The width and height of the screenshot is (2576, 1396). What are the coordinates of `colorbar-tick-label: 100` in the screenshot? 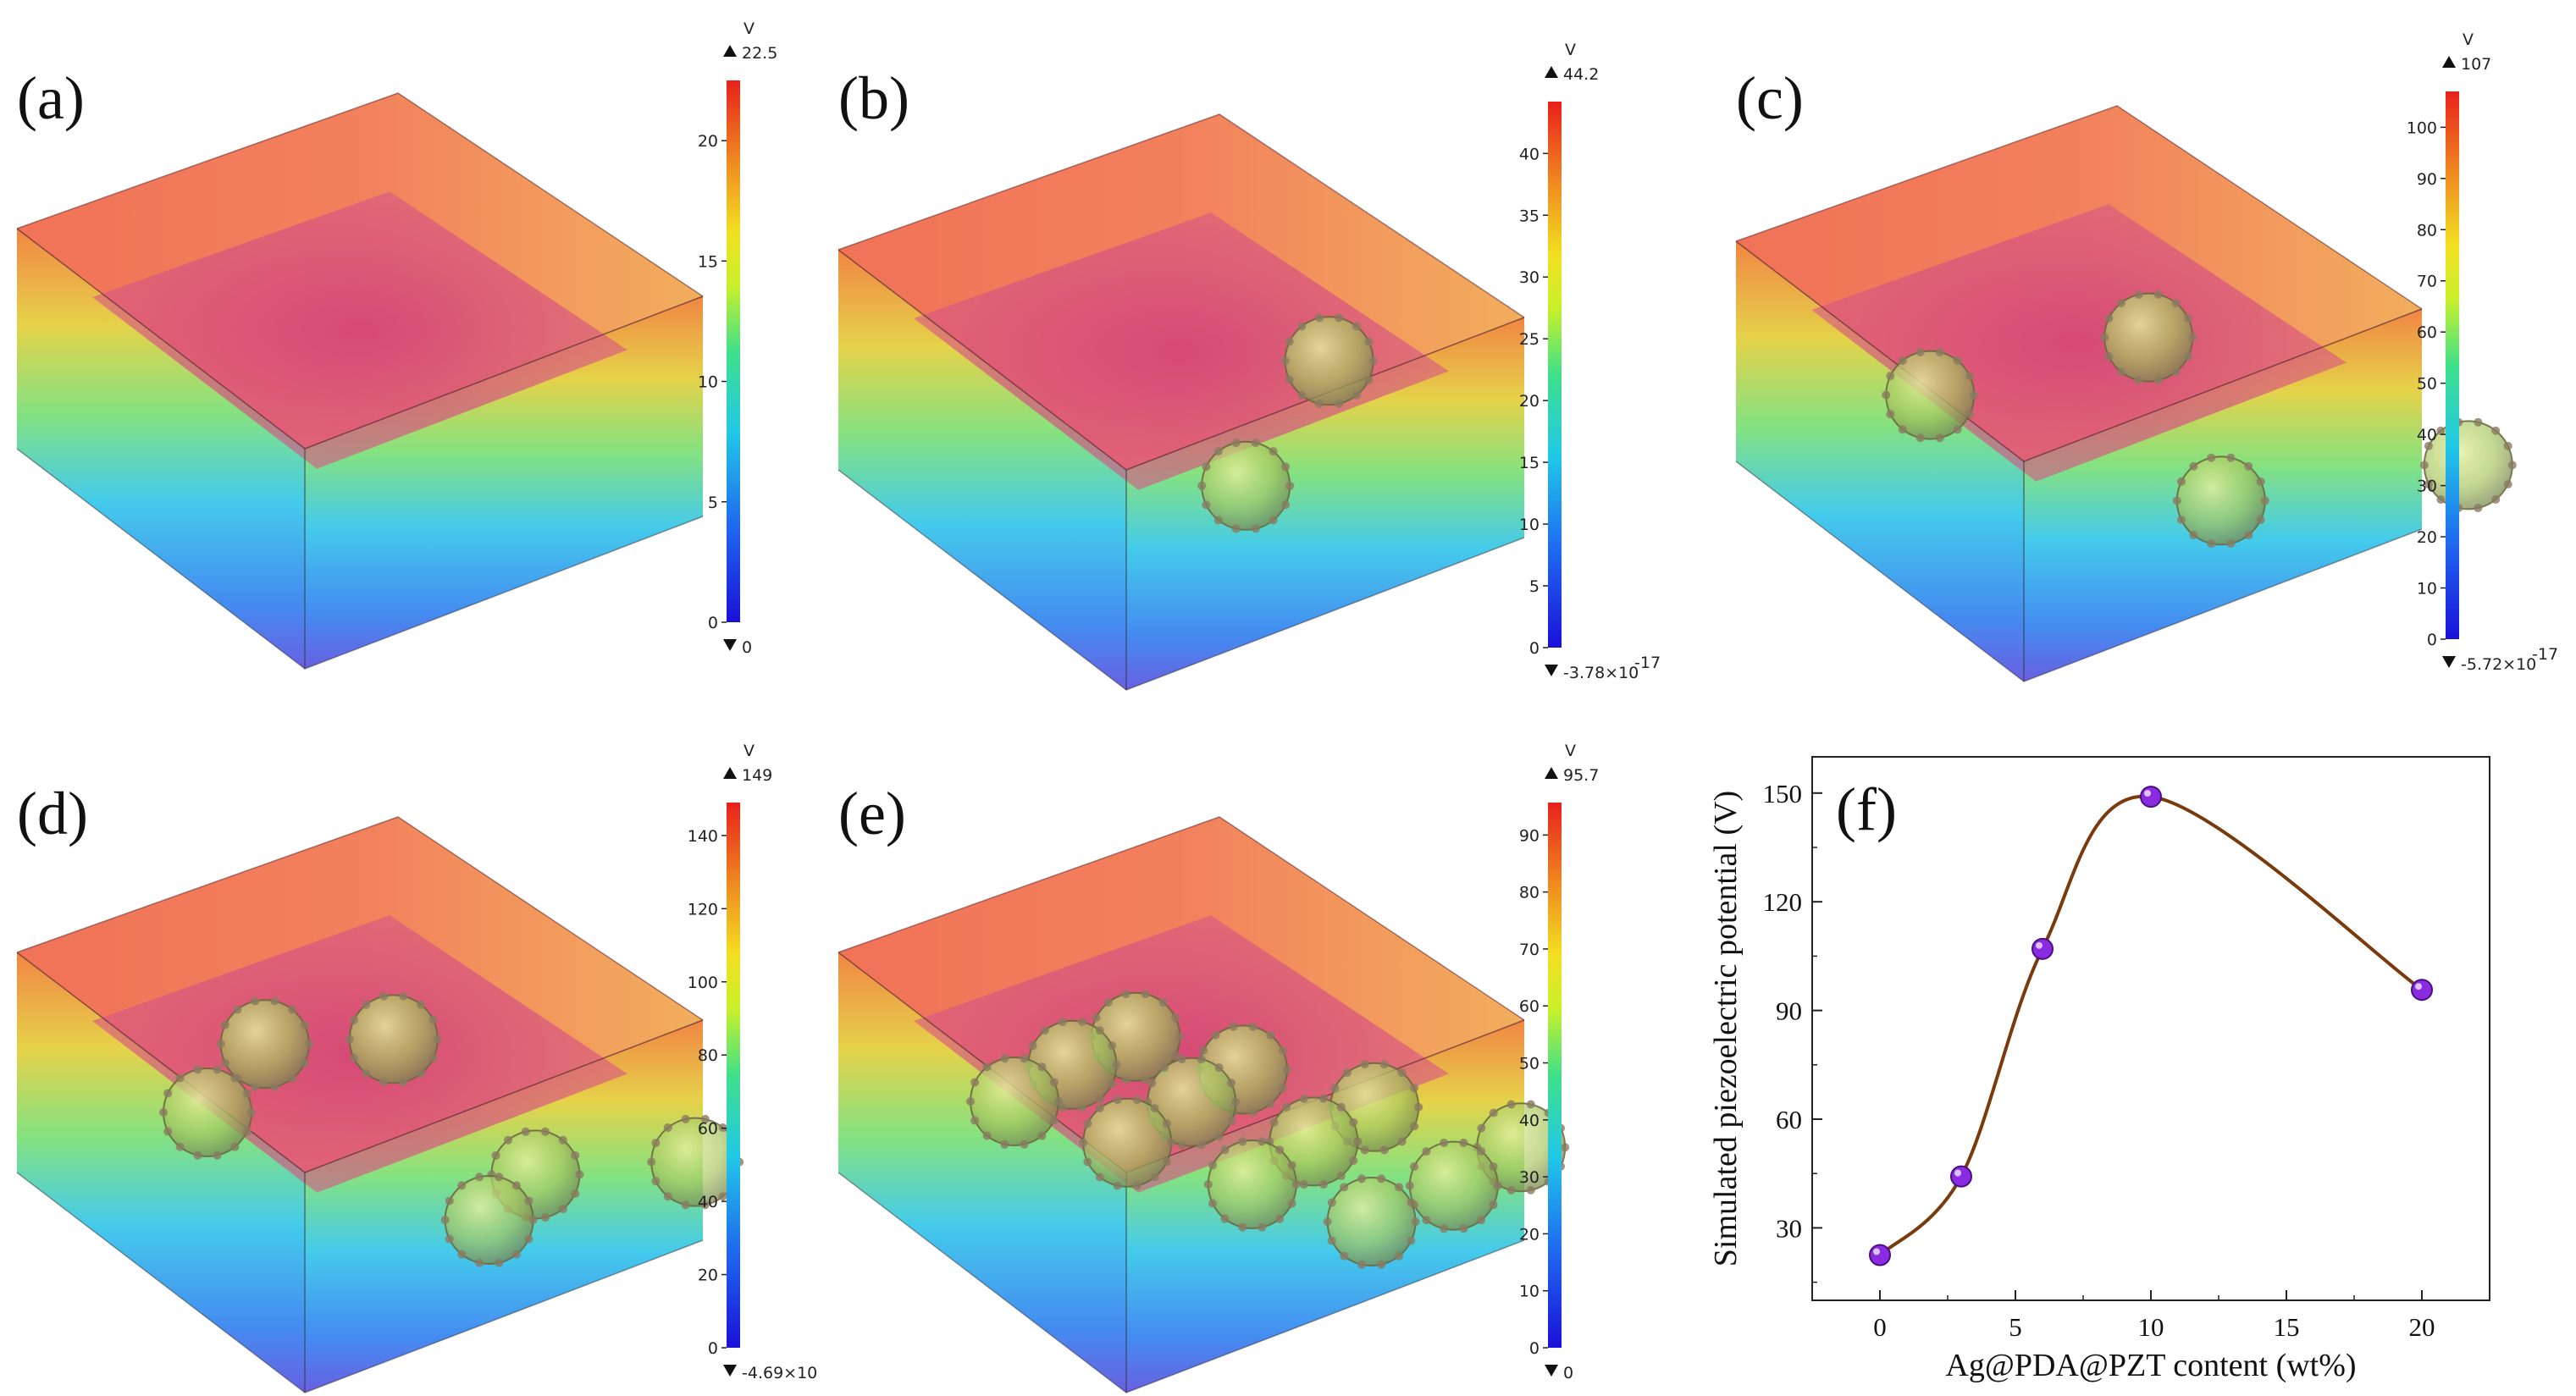 It's located at (2422, 128).